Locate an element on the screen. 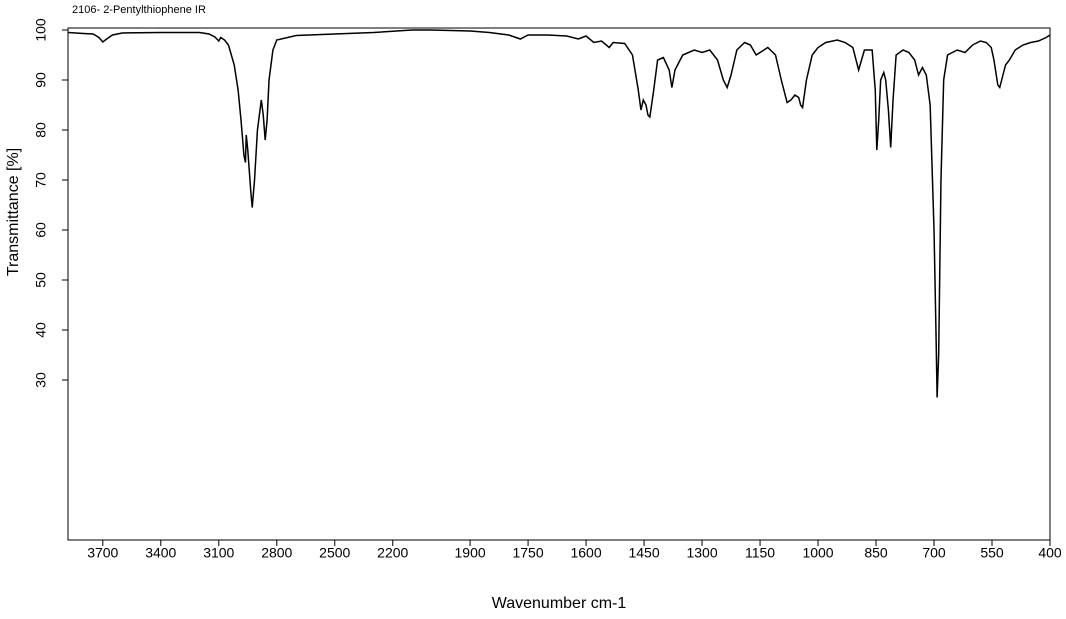  y-tick-label: 50 is located at coordinates (41, 280).